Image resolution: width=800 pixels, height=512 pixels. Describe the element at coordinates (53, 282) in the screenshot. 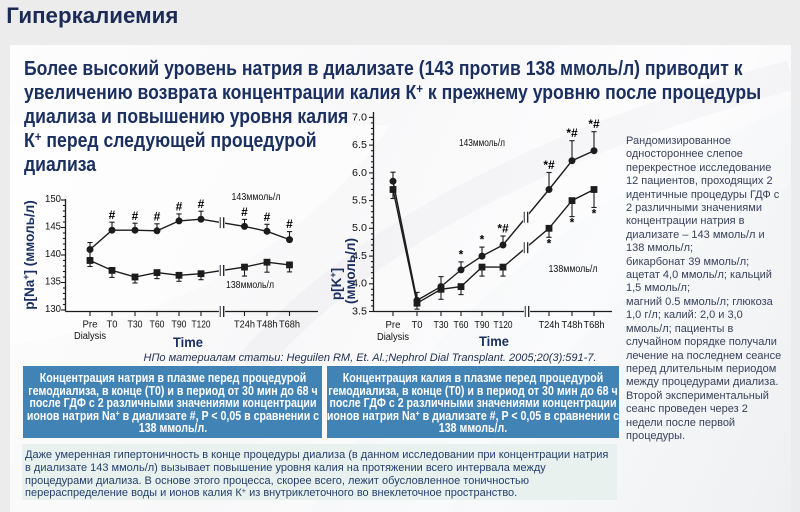

I see `svg-text: 135` at that location.